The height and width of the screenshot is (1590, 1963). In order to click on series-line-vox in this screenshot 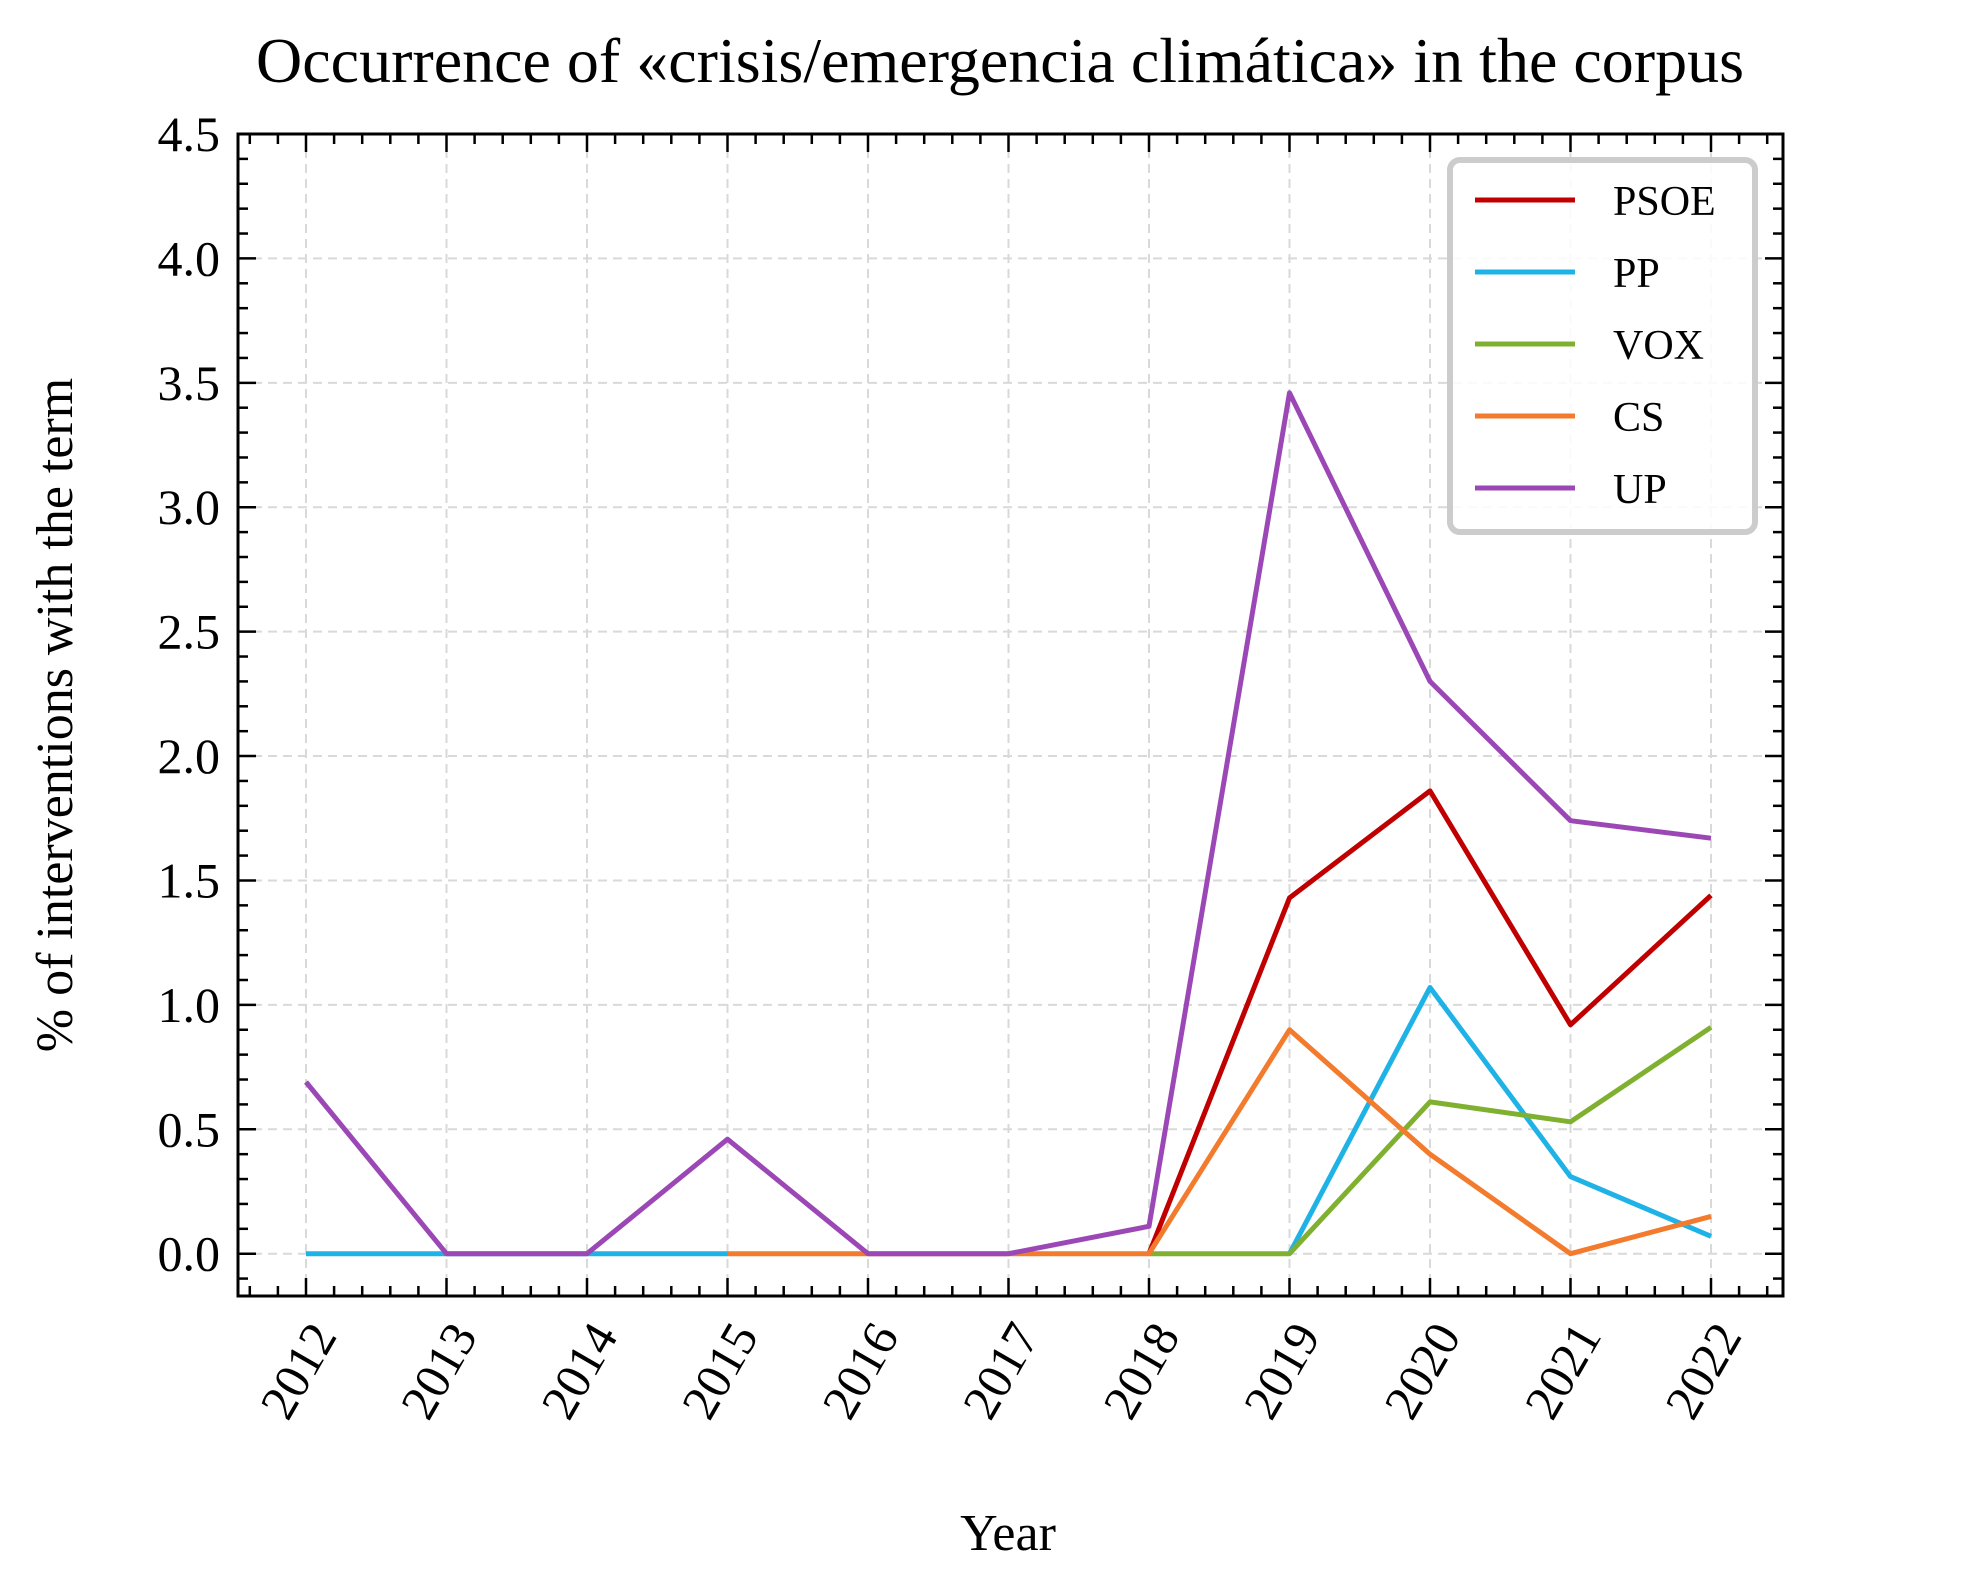, I will do `click(1431, 1141)`.